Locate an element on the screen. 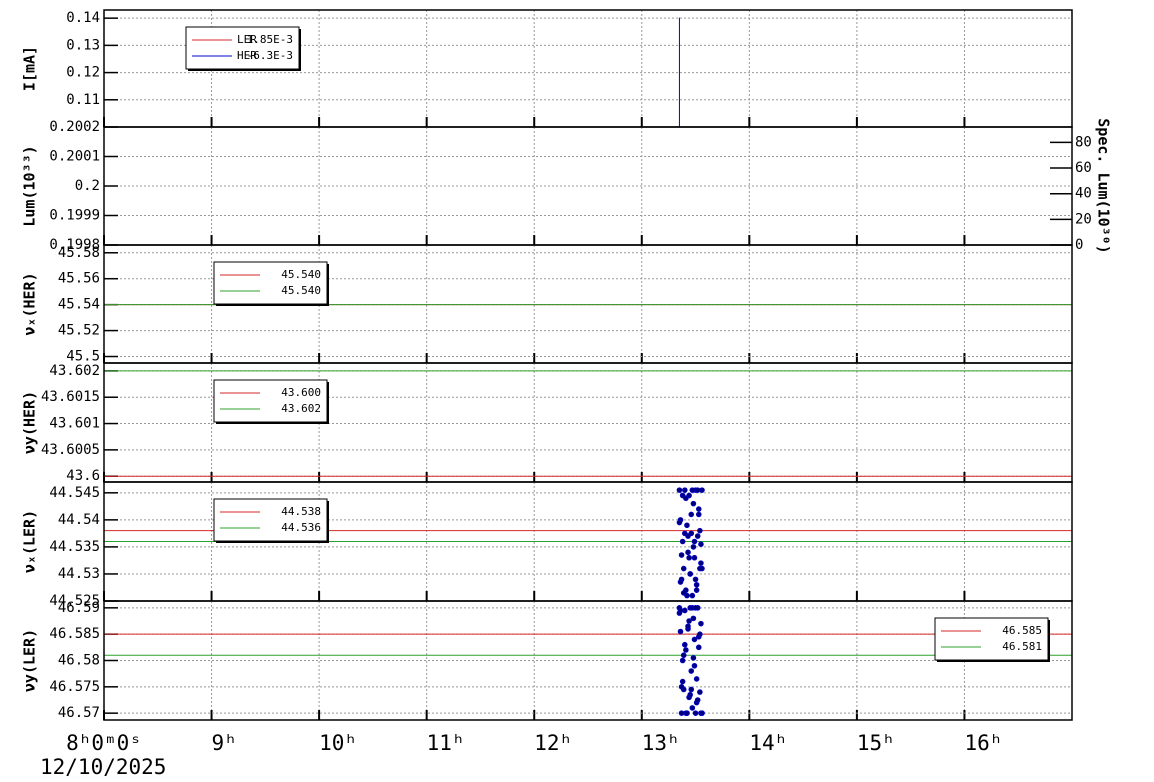  y-tick-label: 0.1998 is located at coordinates (74, 245).